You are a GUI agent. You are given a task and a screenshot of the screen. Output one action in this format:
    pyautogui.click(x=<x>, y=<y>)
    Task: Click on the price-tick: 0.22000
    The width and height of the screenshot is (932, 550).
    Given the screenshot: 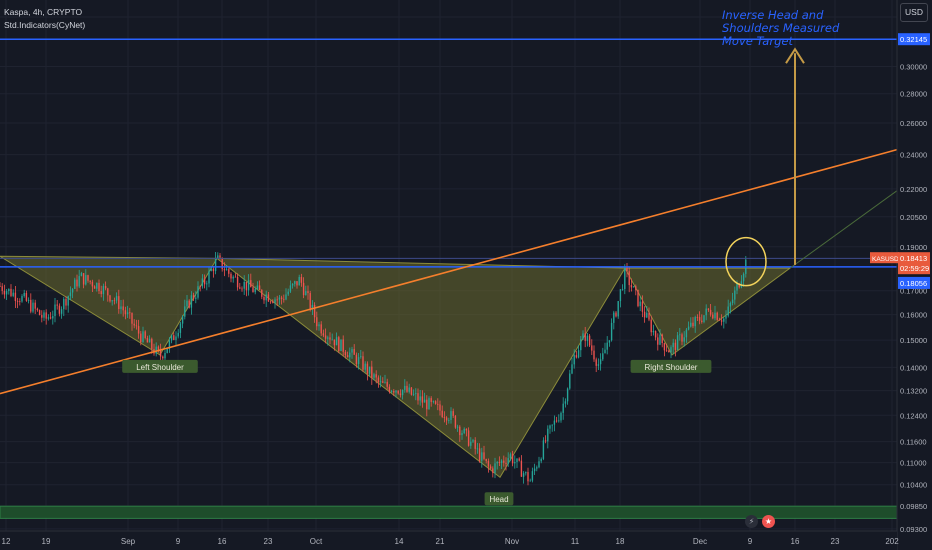 What is the action you would take?
    pyautogui.click(x=913, y=189)
    